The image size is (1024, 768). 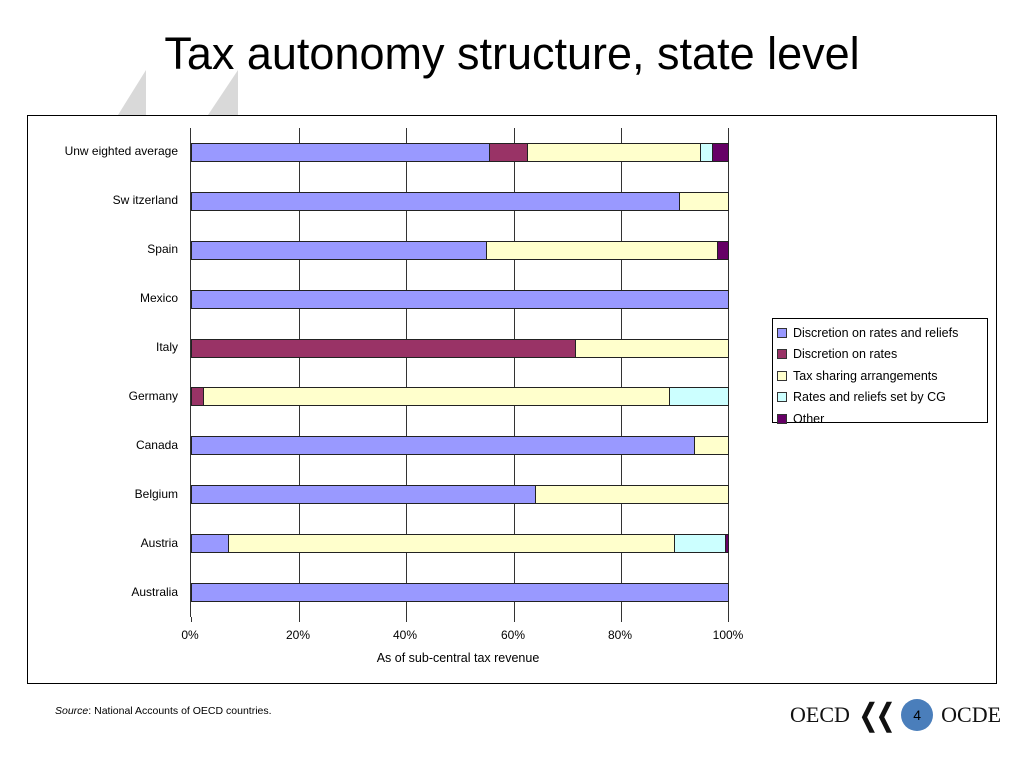 I want to click on category-label: Italy, so click(x=166, y=347).